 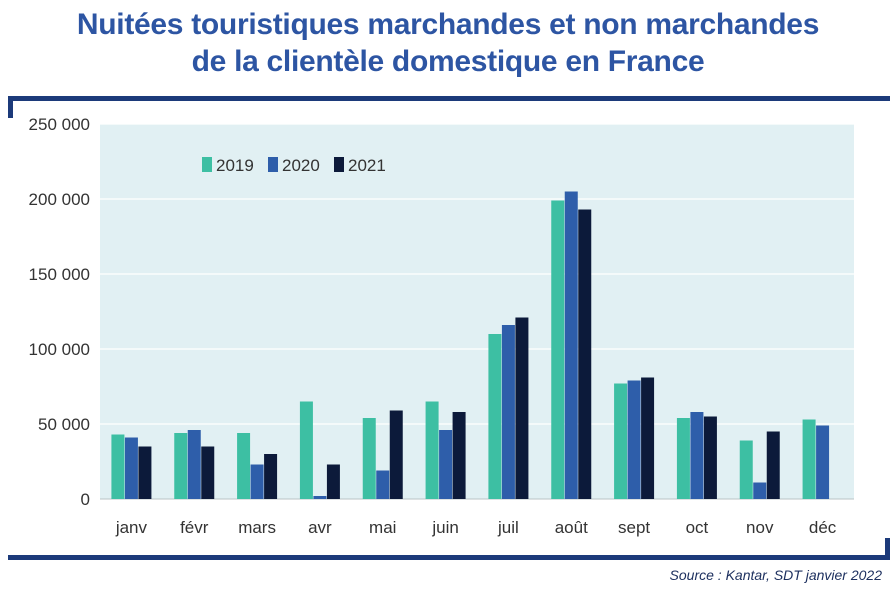 What do you see at coordinates (396, 454) in the screenshot?
I see `bar-2021-mai` at bounding box center [396, 454].